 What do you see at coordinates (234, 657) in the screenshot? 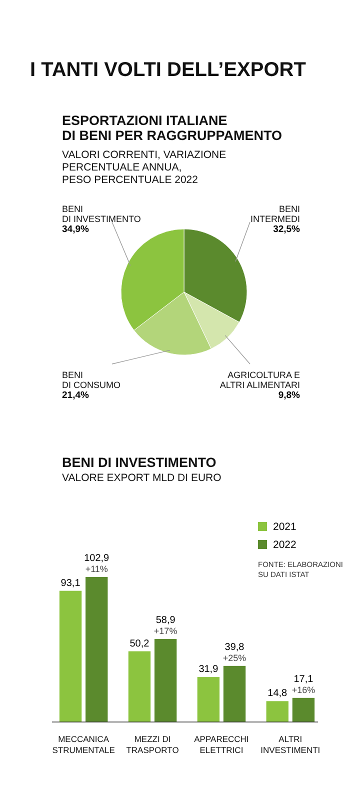
I see `annotation: +25%` at bounding box center [234, 657].